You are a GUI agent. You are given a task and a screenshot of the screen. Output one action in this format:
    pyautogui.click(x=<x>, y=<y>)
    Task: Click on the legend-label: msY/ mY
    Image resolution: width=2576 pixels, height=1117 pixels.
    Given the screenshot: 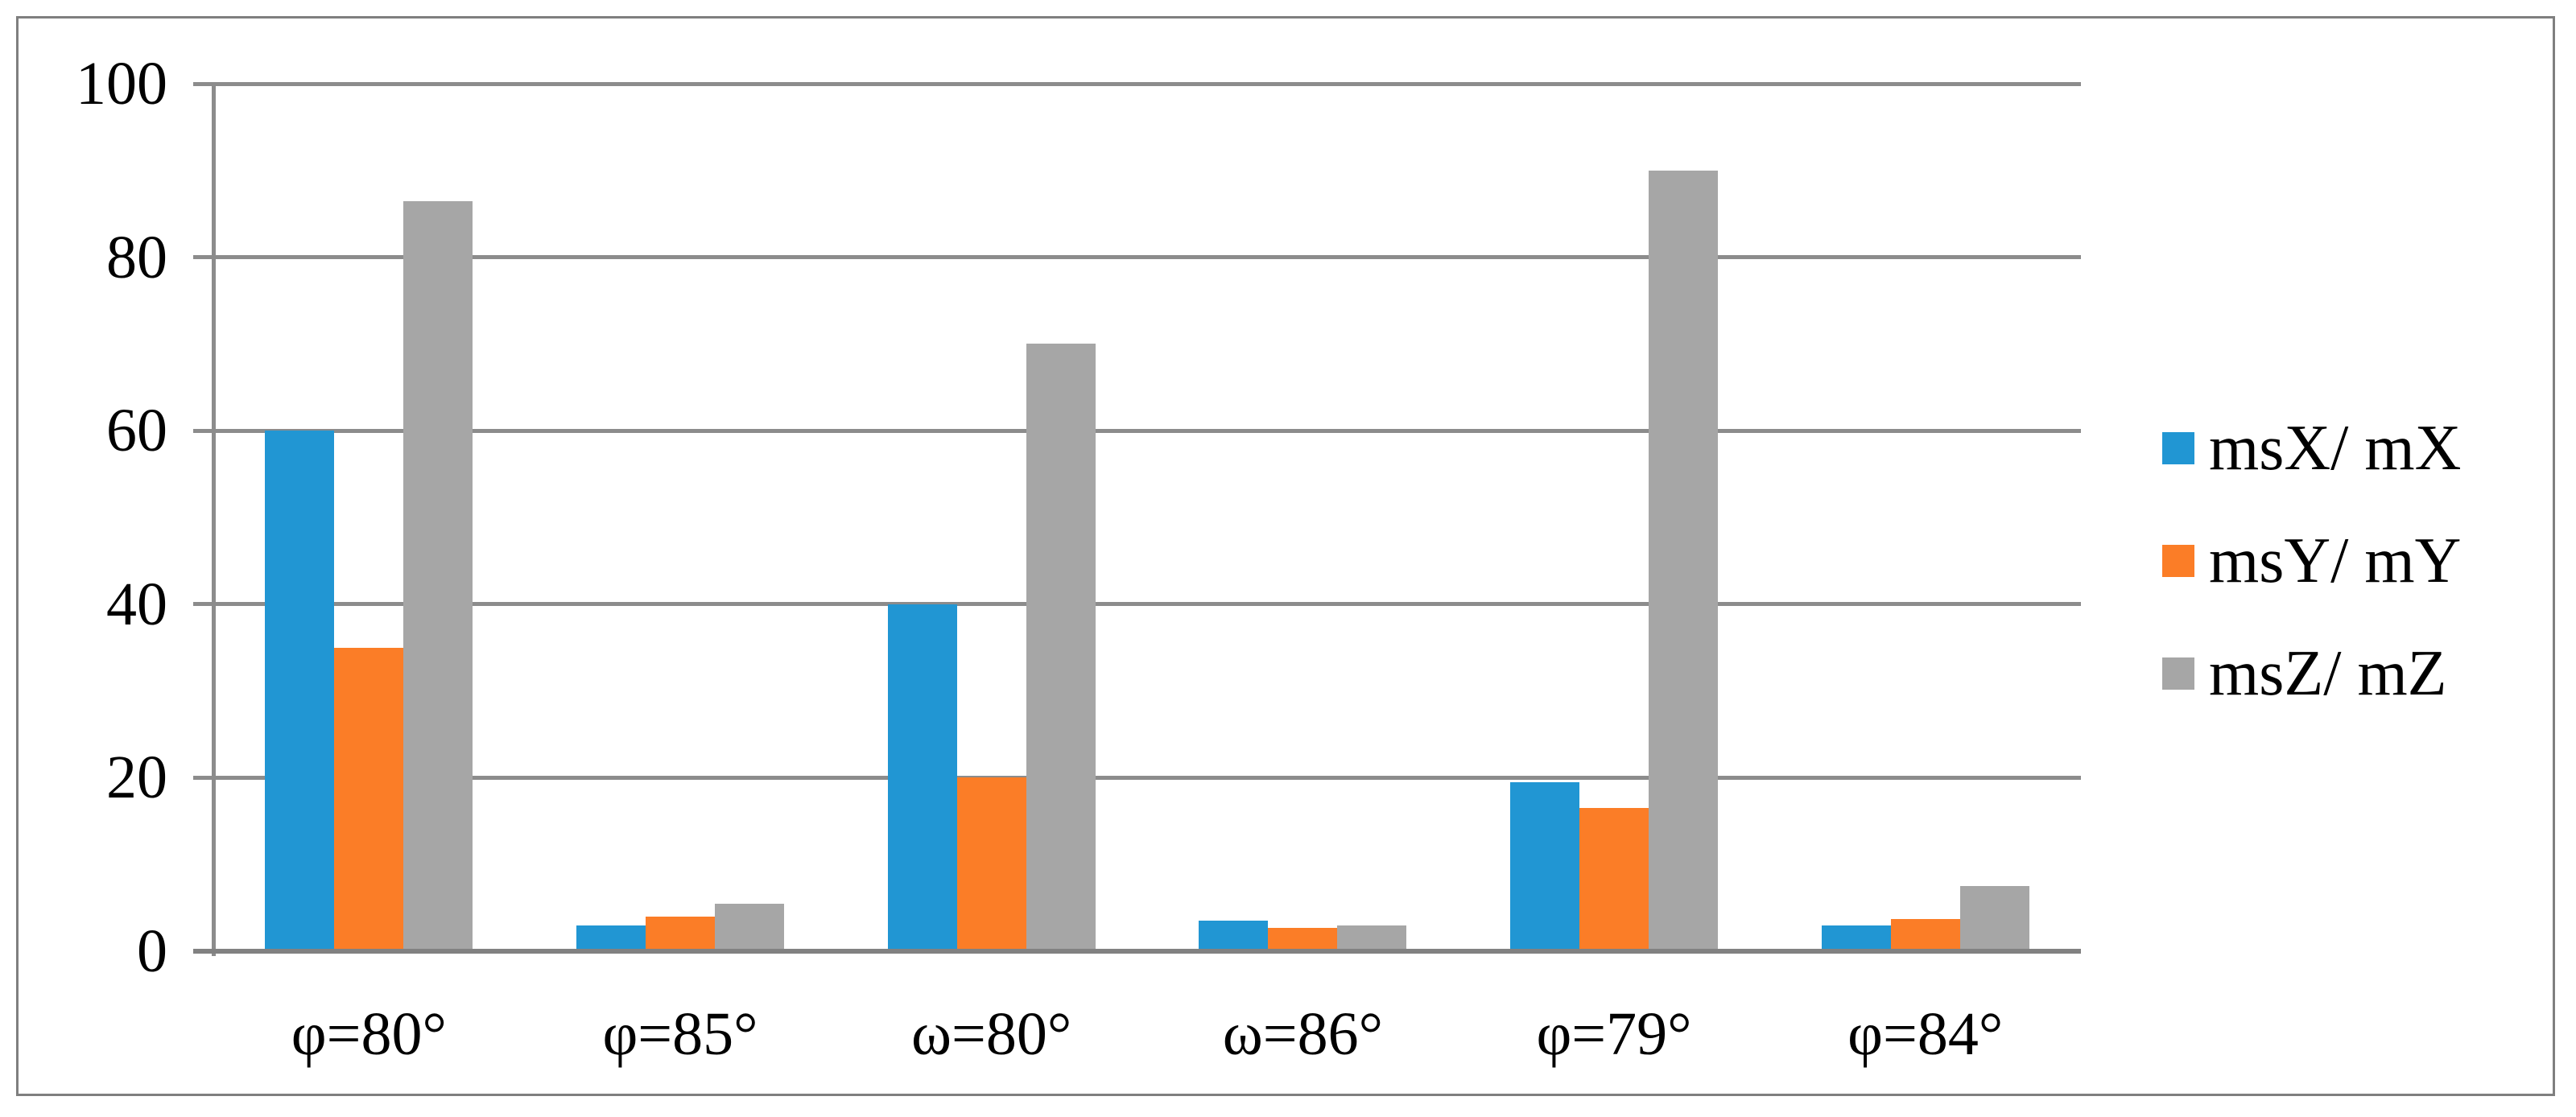 What is the action you would take?
    pyautogui.click(x=2335, y=560)
    